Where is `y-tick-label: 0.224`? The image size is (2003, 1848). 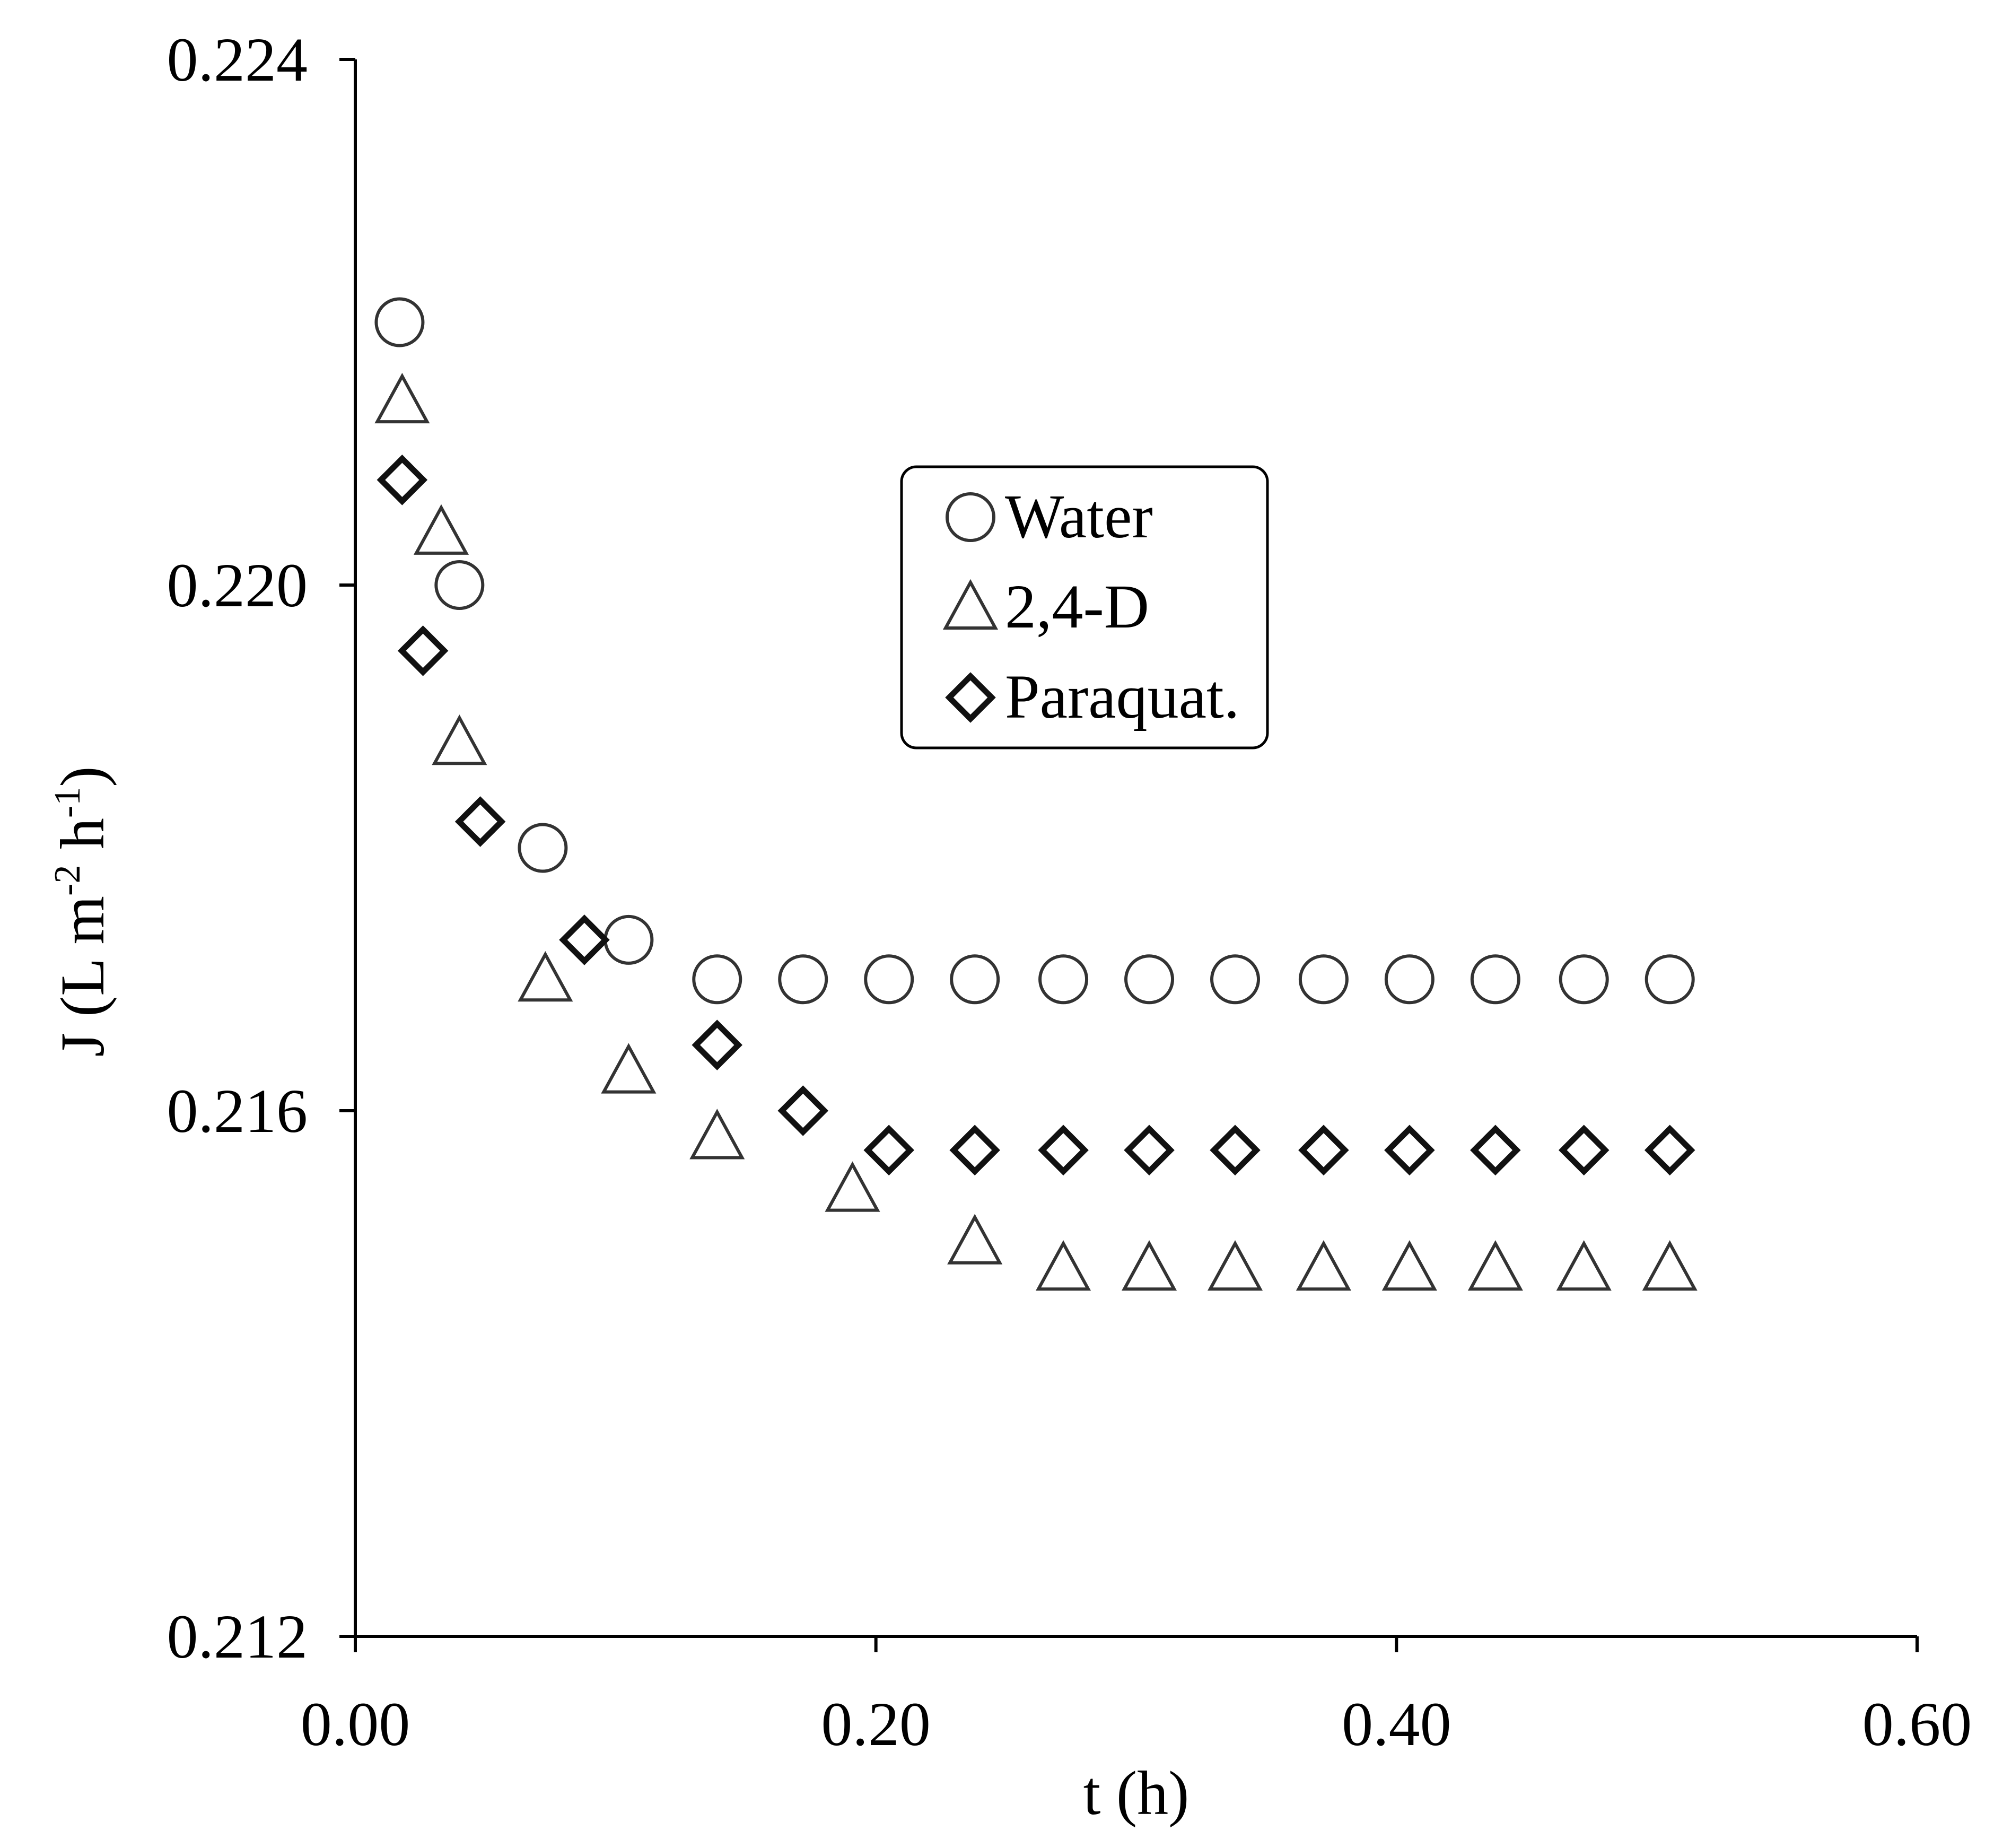
y-tick-label: 0.224 is located at coordinates (237, 59).